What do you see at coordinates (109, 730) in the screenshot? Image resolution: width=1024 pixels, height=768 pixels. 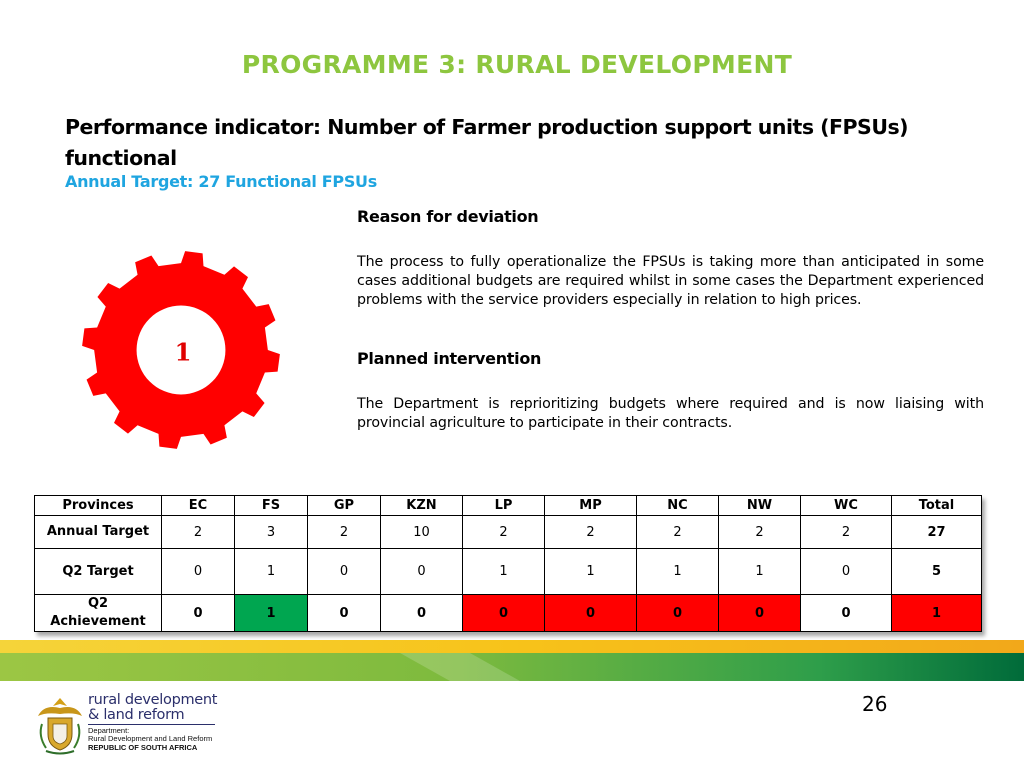 I see `logo-dept1: Department:` at bounding box center [109, 730].